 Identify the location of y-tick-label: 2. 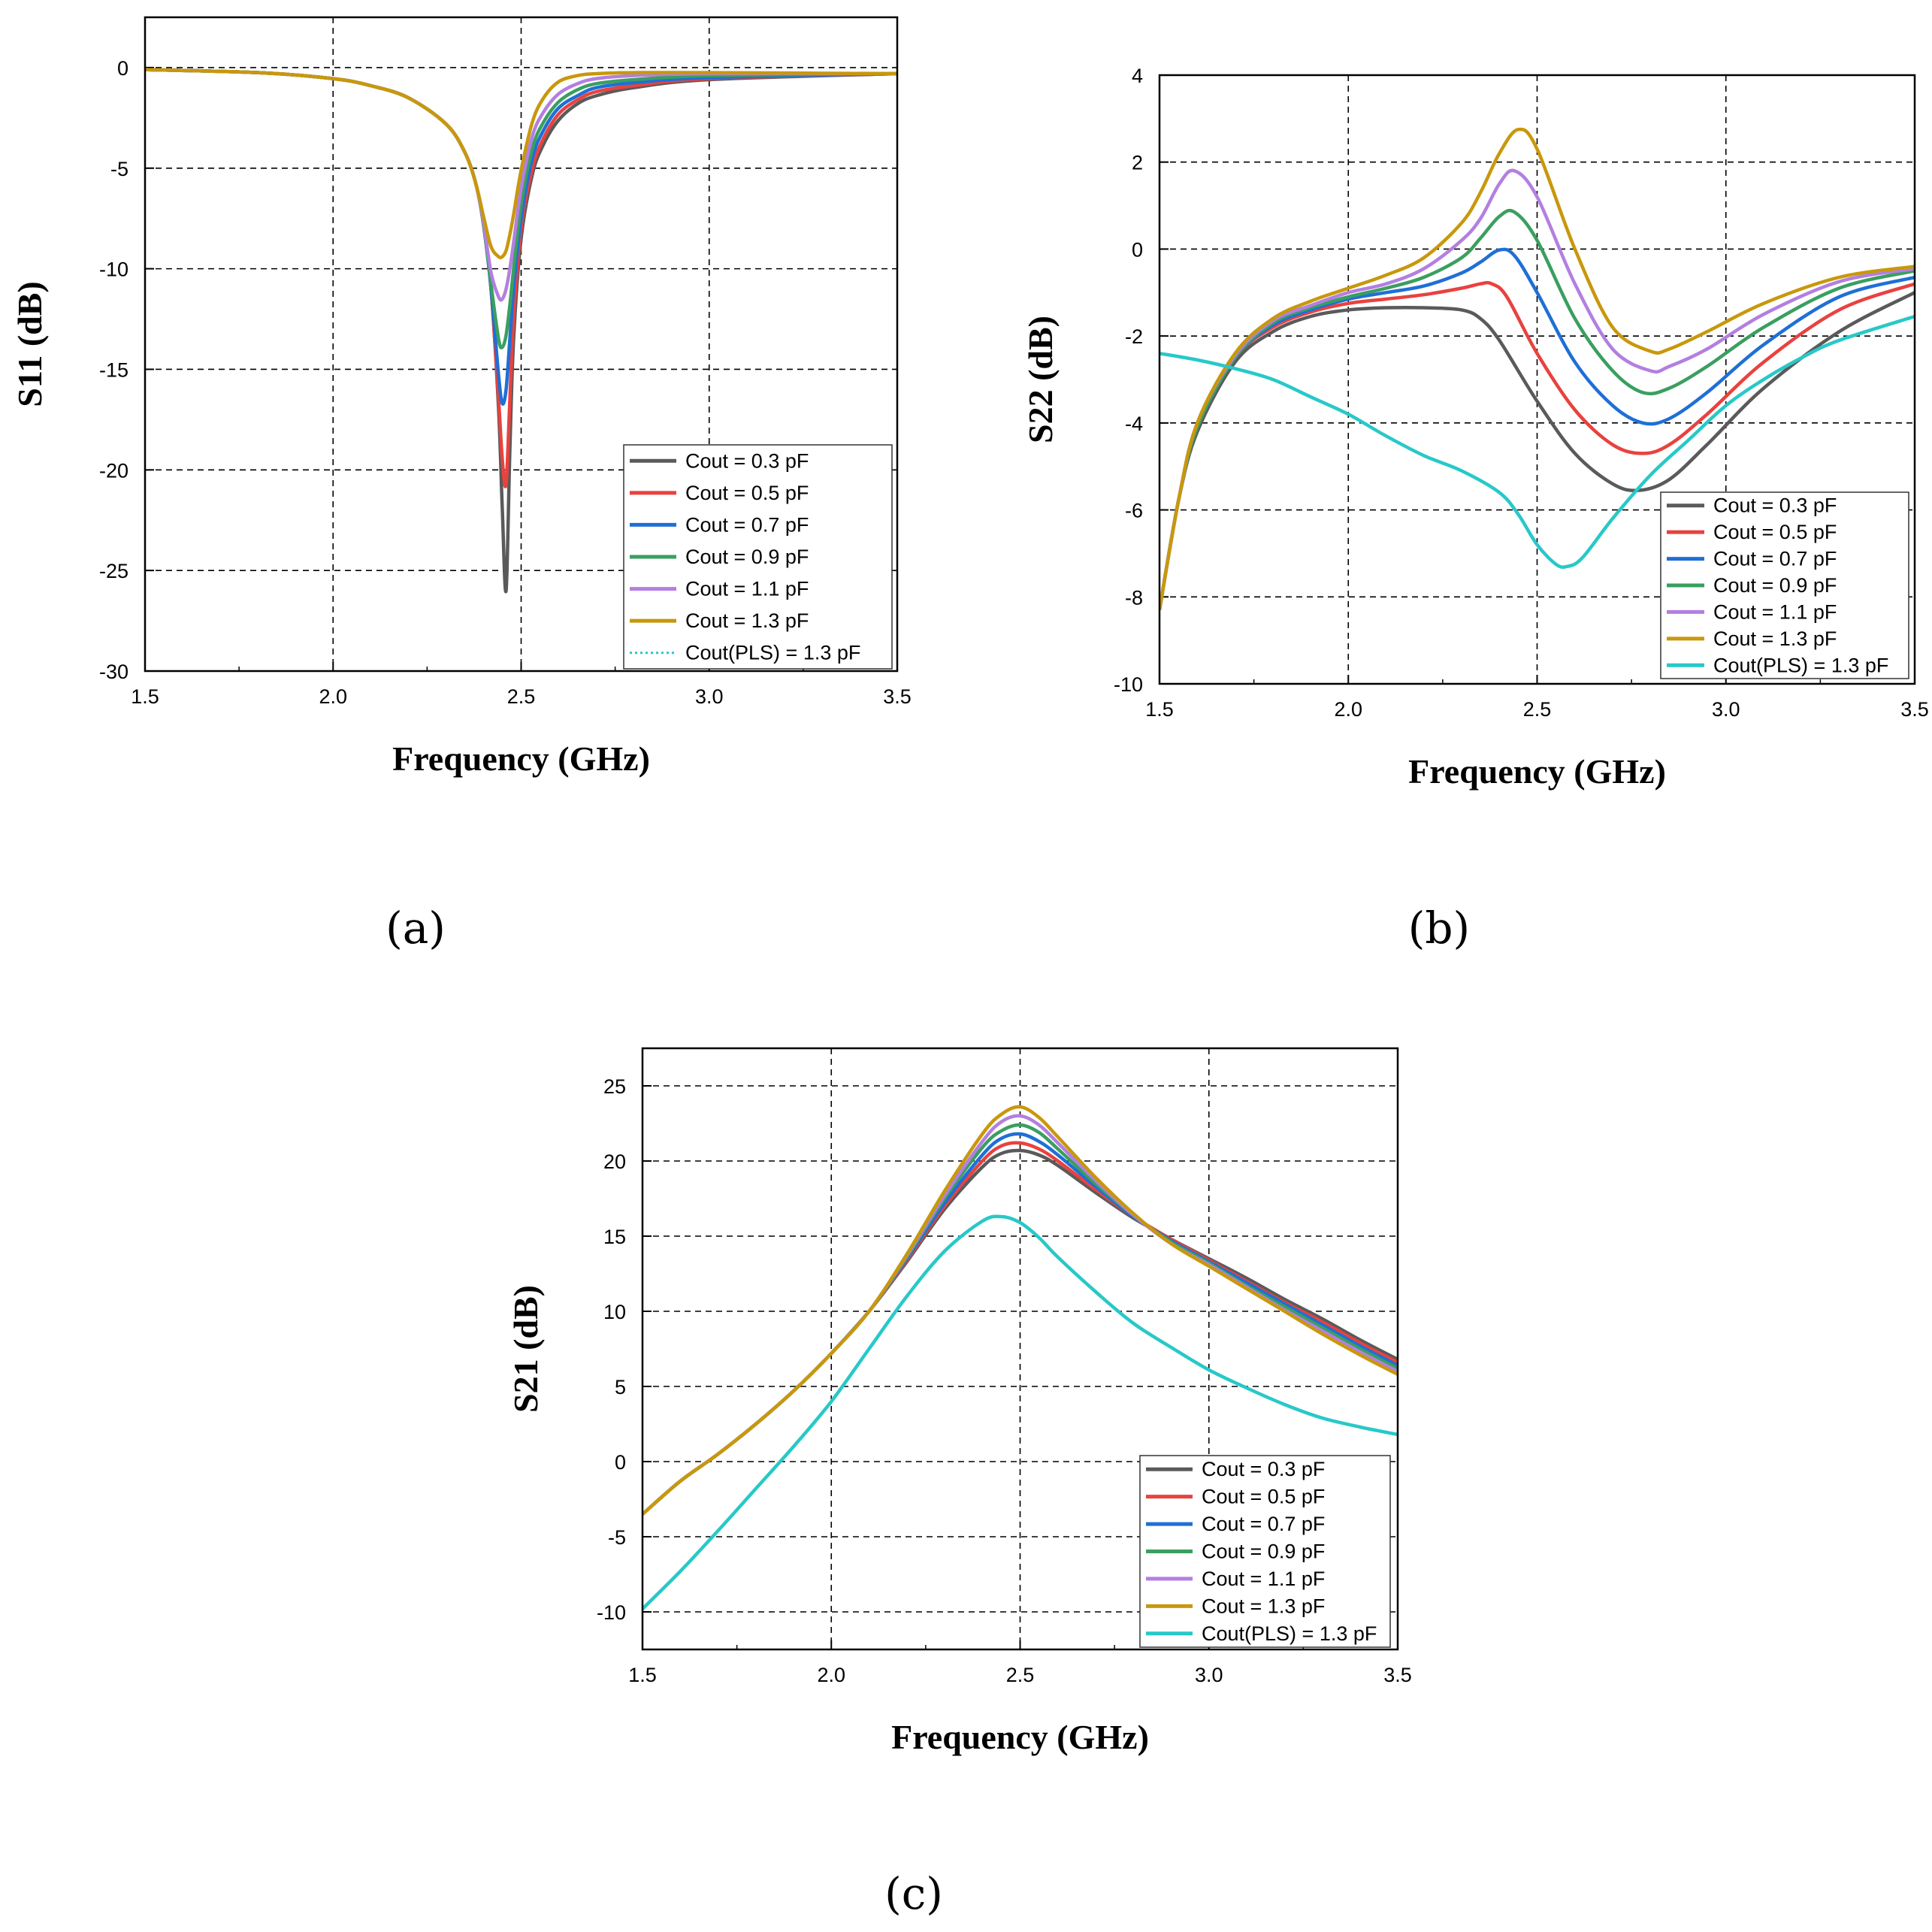
(1137, 163).